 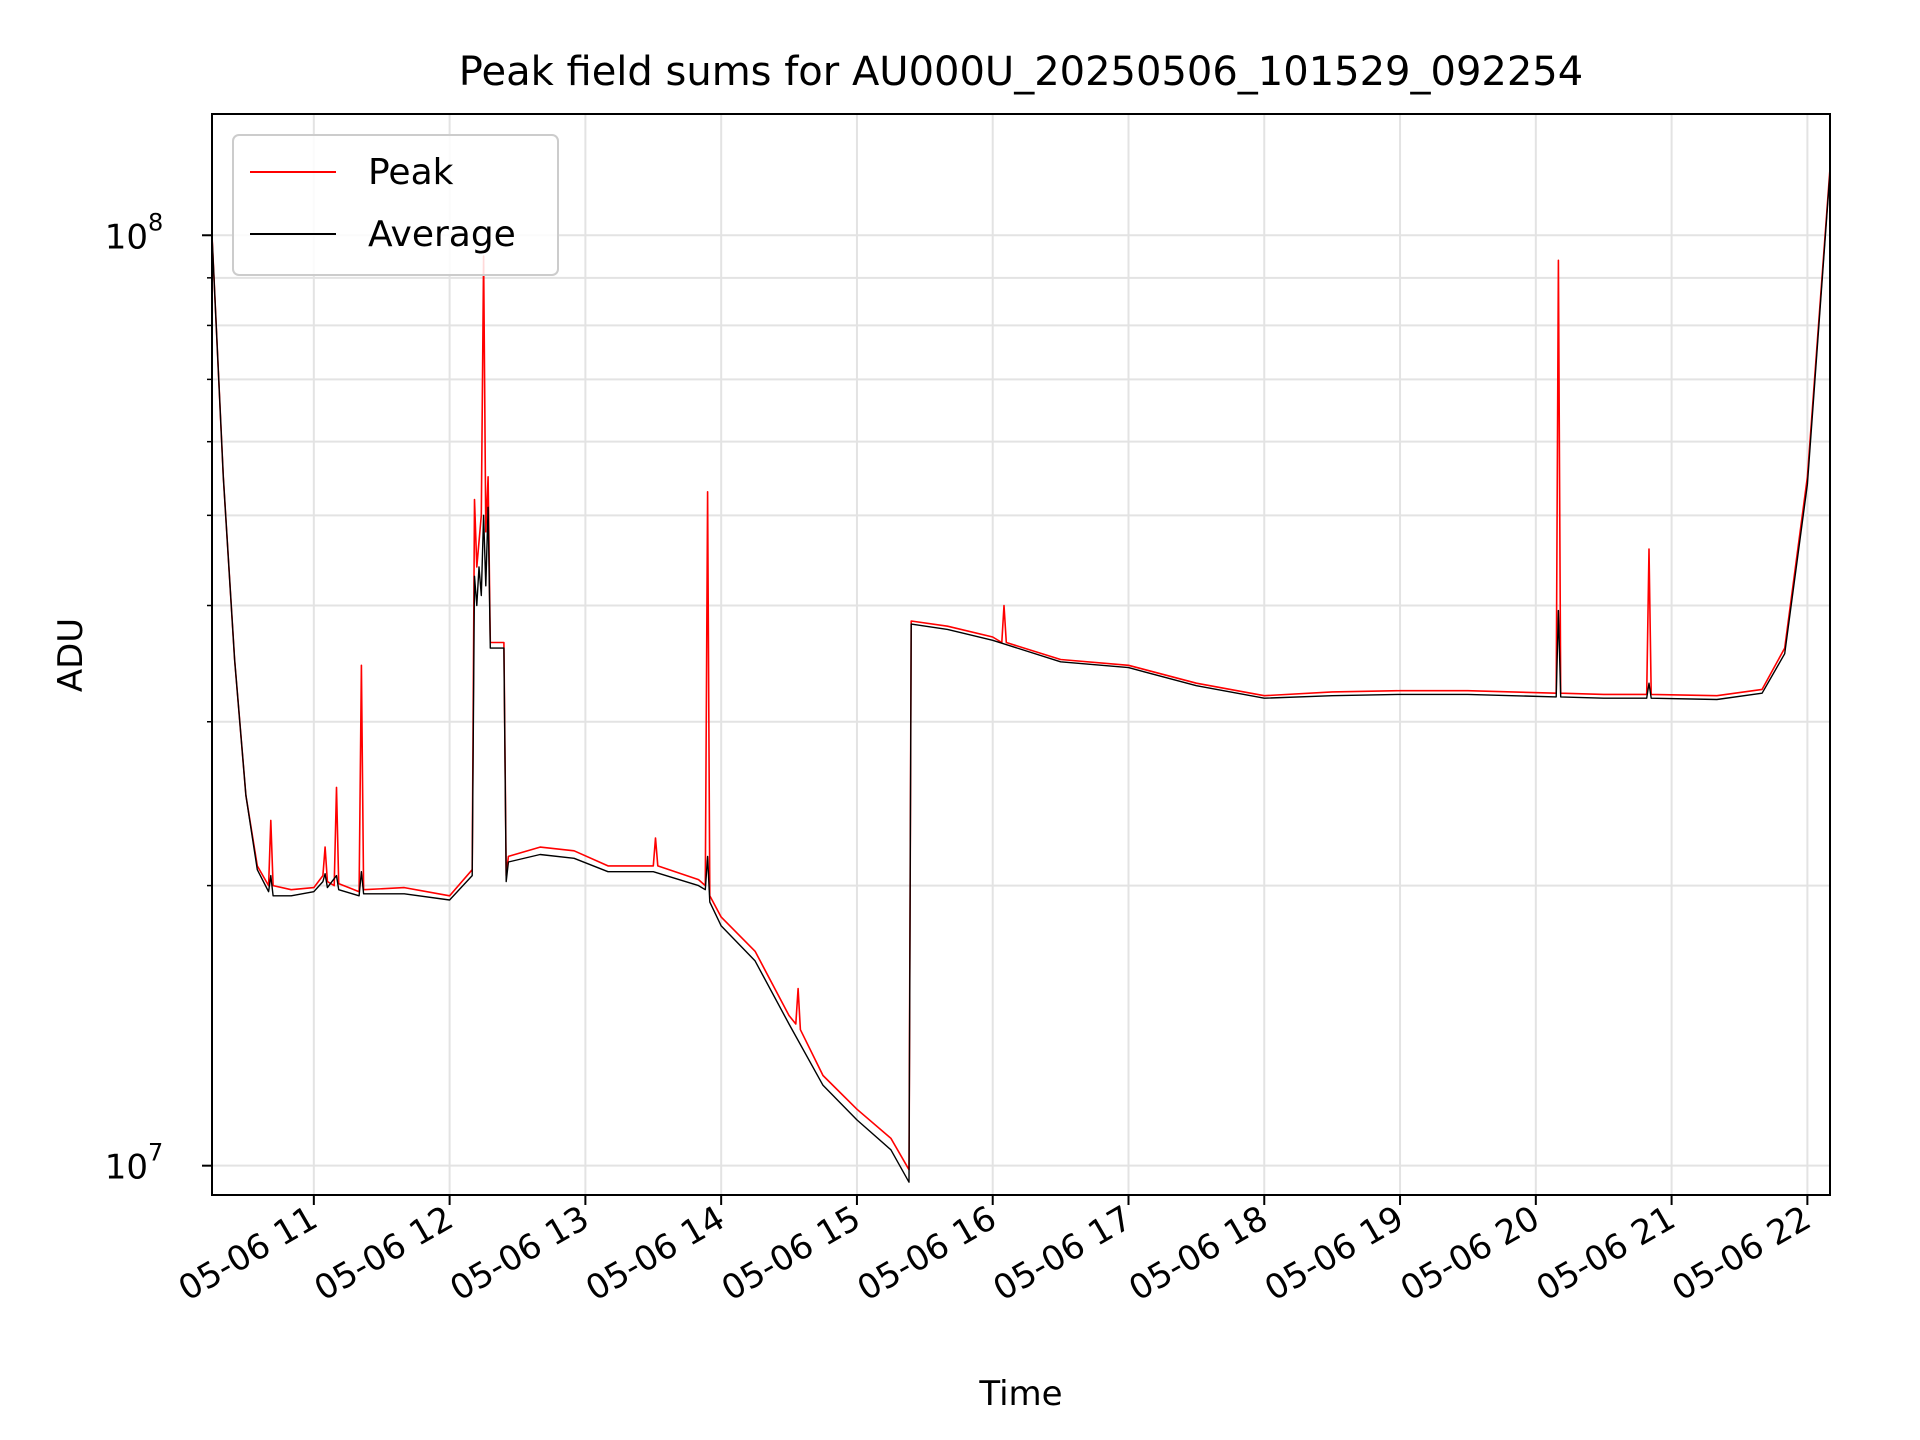 I want to click on legend-label-peak: Peak, so click(x=411, y=172).